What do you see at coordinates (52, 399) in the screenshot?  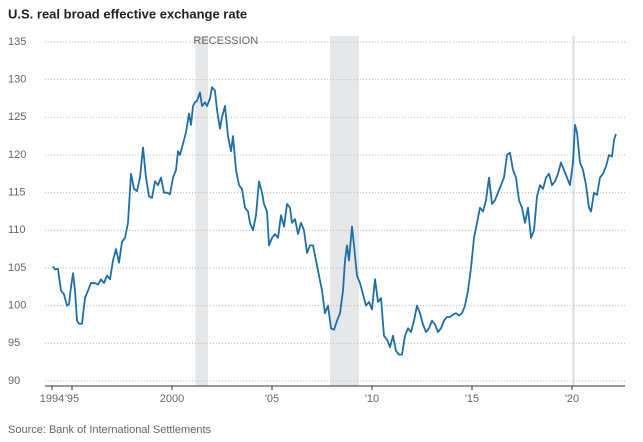 I see `x-tick-label: 1994` at bounding box center [52, 399].